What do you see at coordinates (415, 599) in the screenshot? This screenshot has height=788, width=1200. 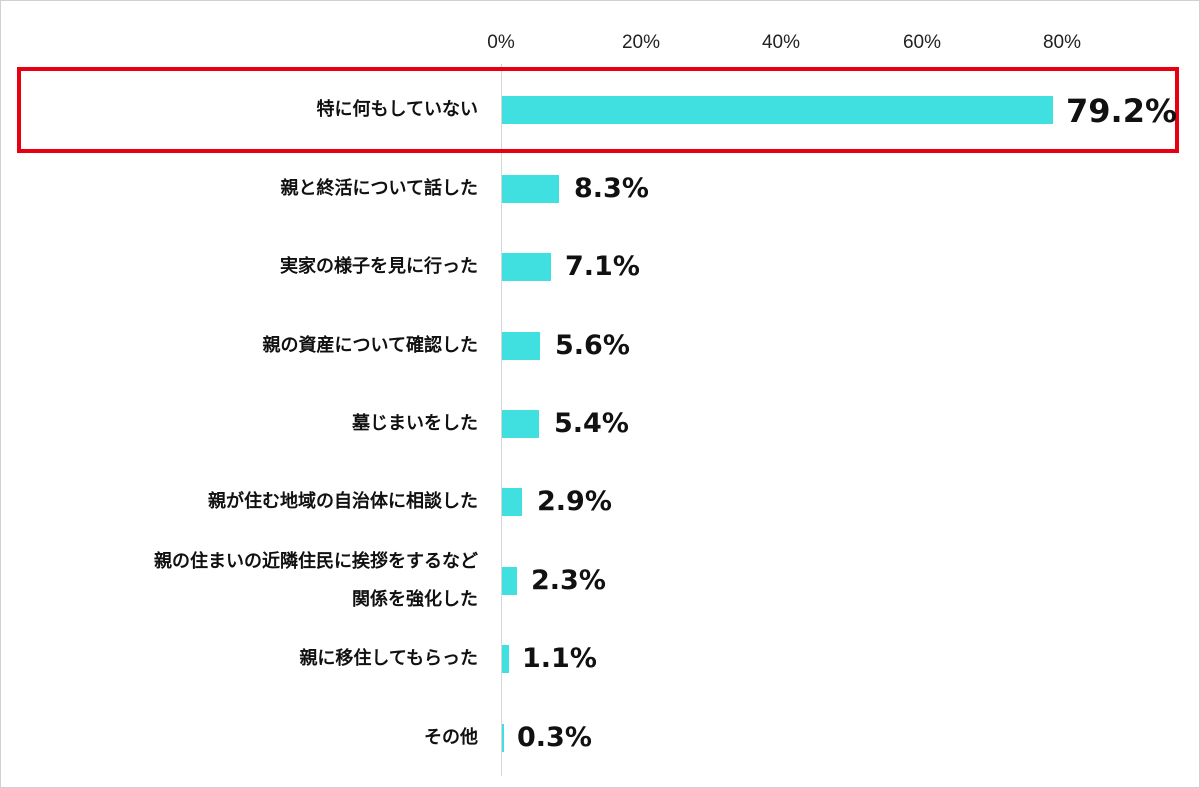 I see `category-label: 関係を強化した` at bounding box center [415, 599].